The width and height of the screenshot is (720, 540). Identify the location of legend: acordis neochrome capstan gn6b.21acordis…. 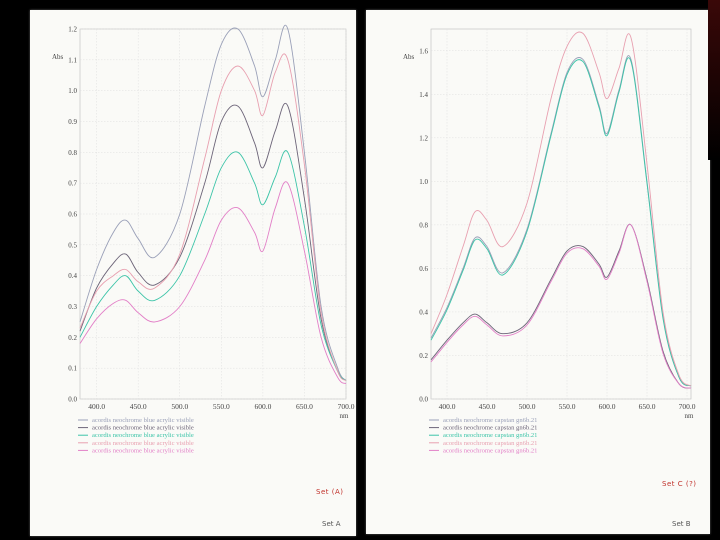
(483, 435).